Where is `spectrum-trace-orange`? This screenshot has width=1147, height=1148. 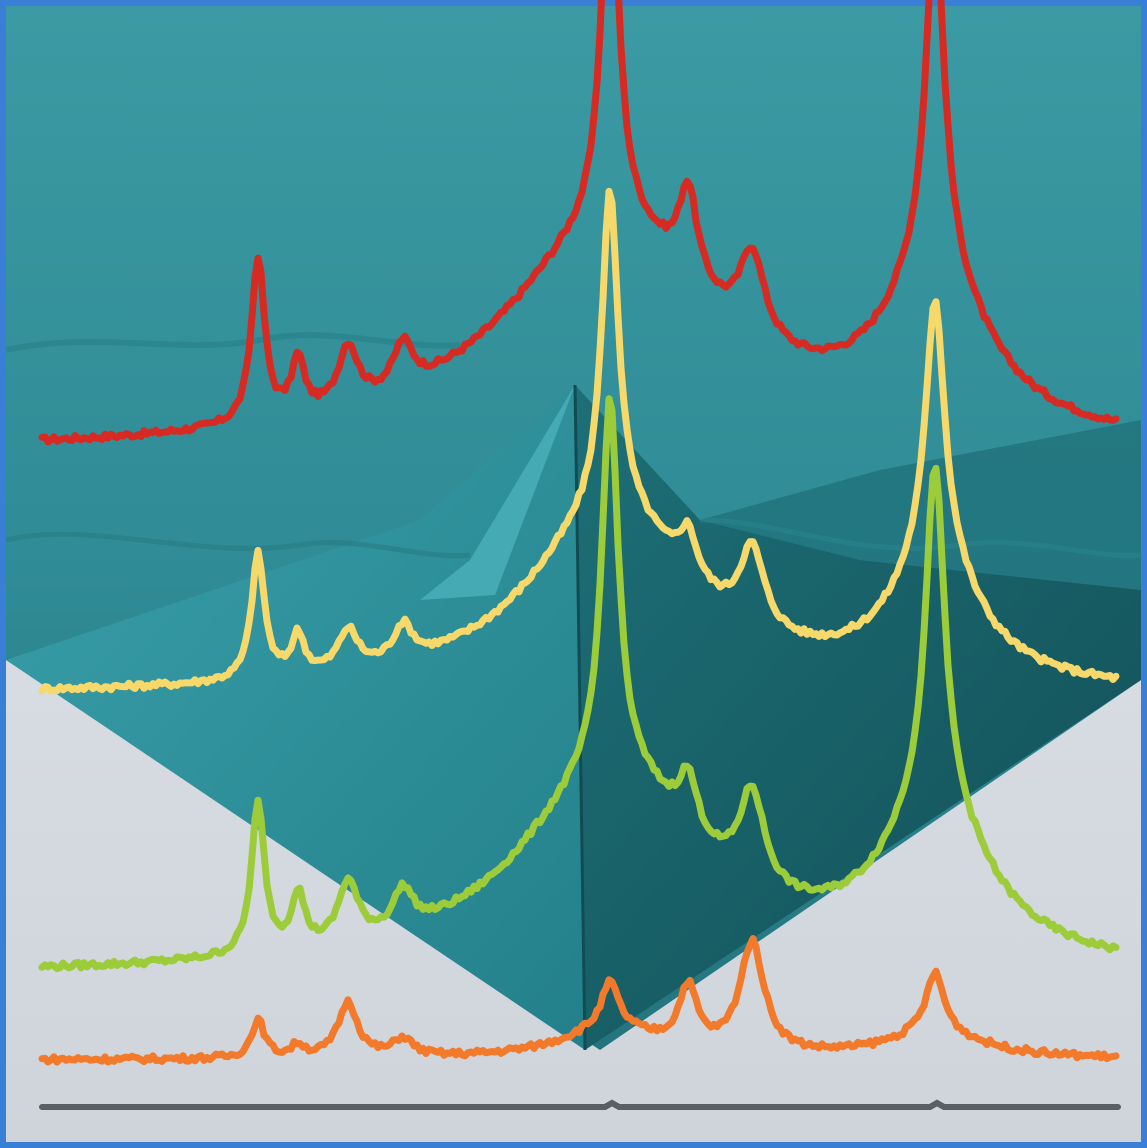
spectrum-trace-orange is located at coordinates (579, 1000).